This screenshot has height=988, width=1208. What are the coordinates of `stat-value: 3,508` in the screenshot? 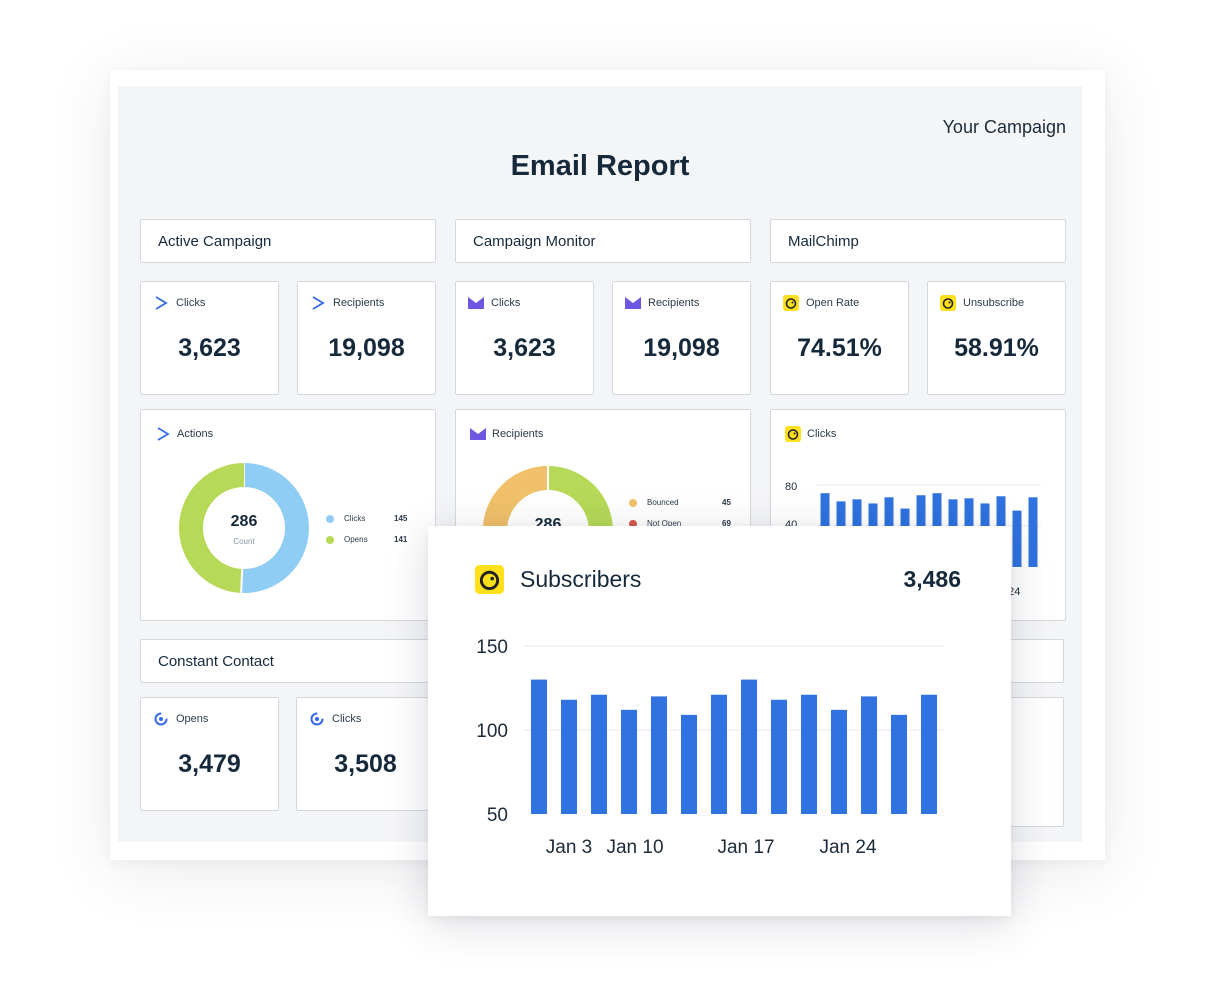 It's located at (365, 764).